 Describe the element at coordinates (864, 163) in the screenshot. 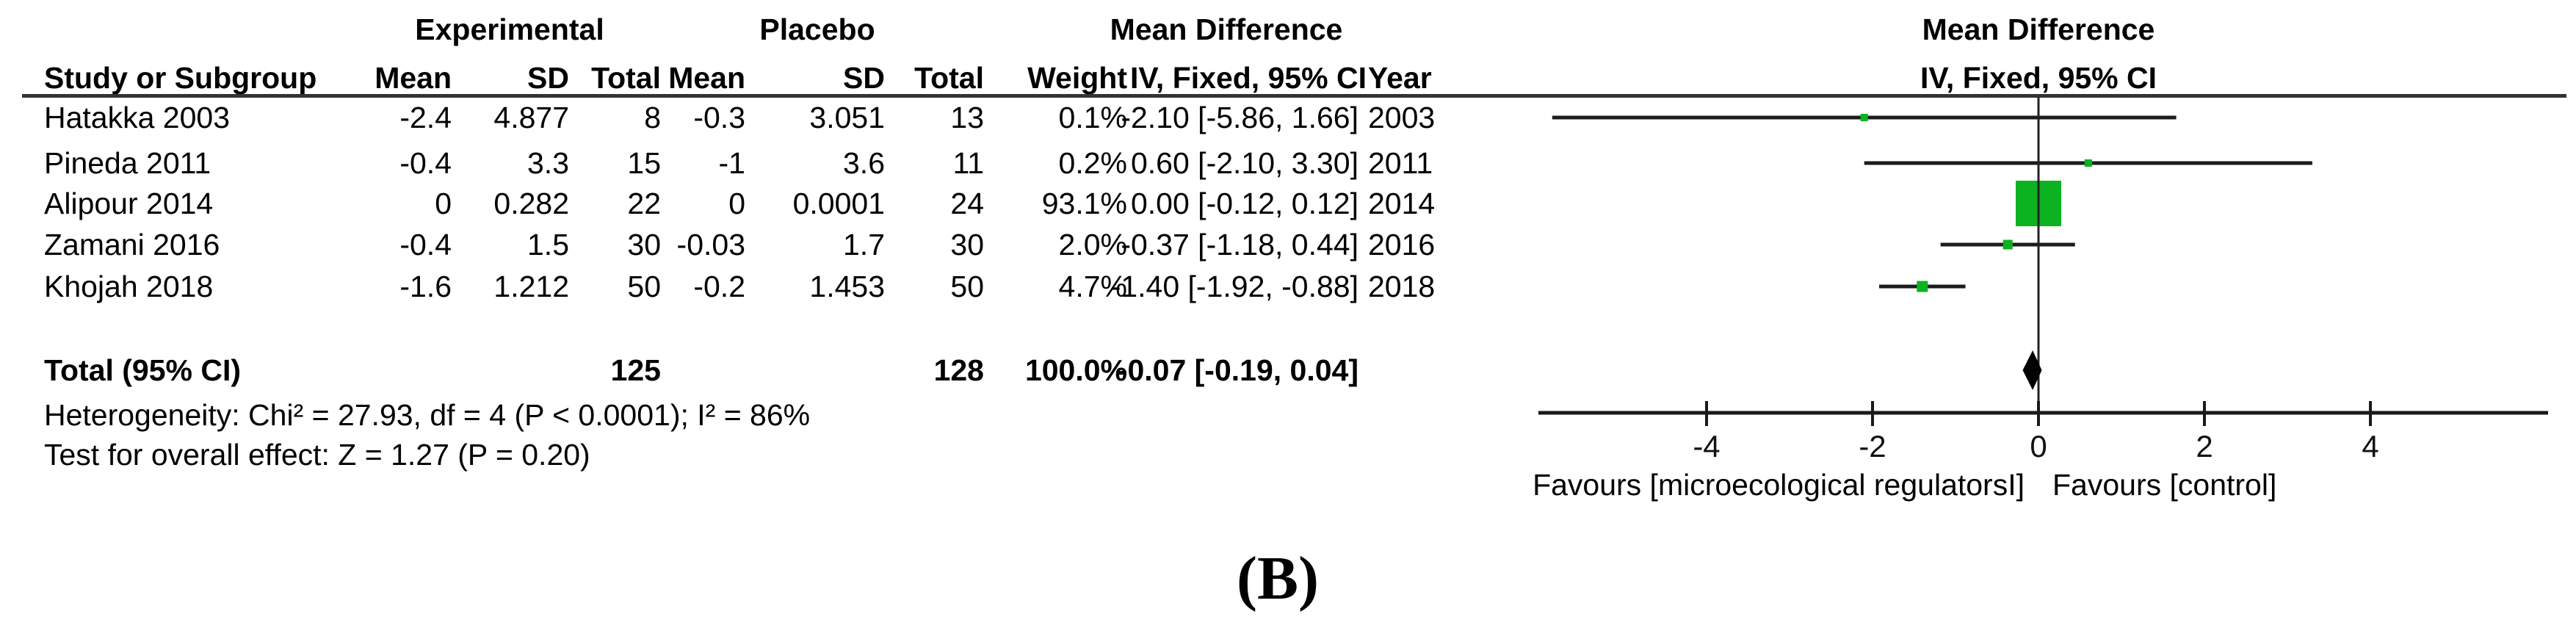

I see `row-2-sd2-cell: 3.6` at that location.